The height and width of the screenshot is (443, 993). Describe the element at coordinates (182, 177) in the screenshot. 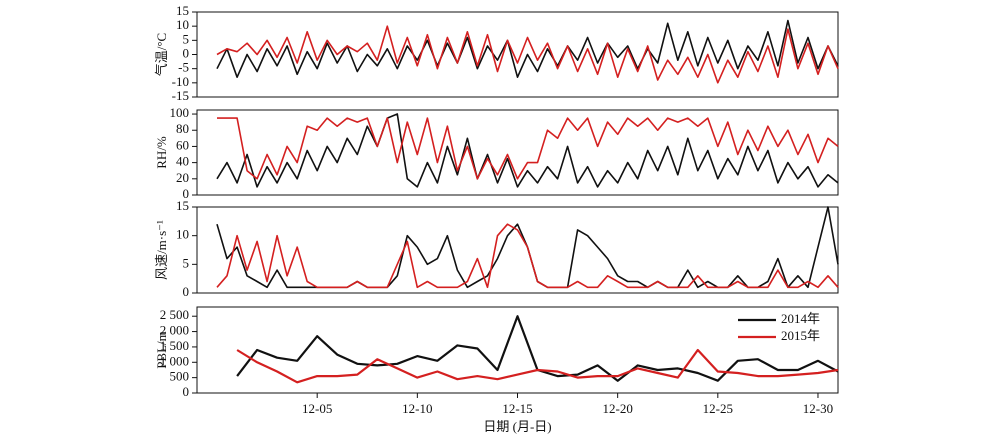

I see `y-tick-label: 20` at that location.